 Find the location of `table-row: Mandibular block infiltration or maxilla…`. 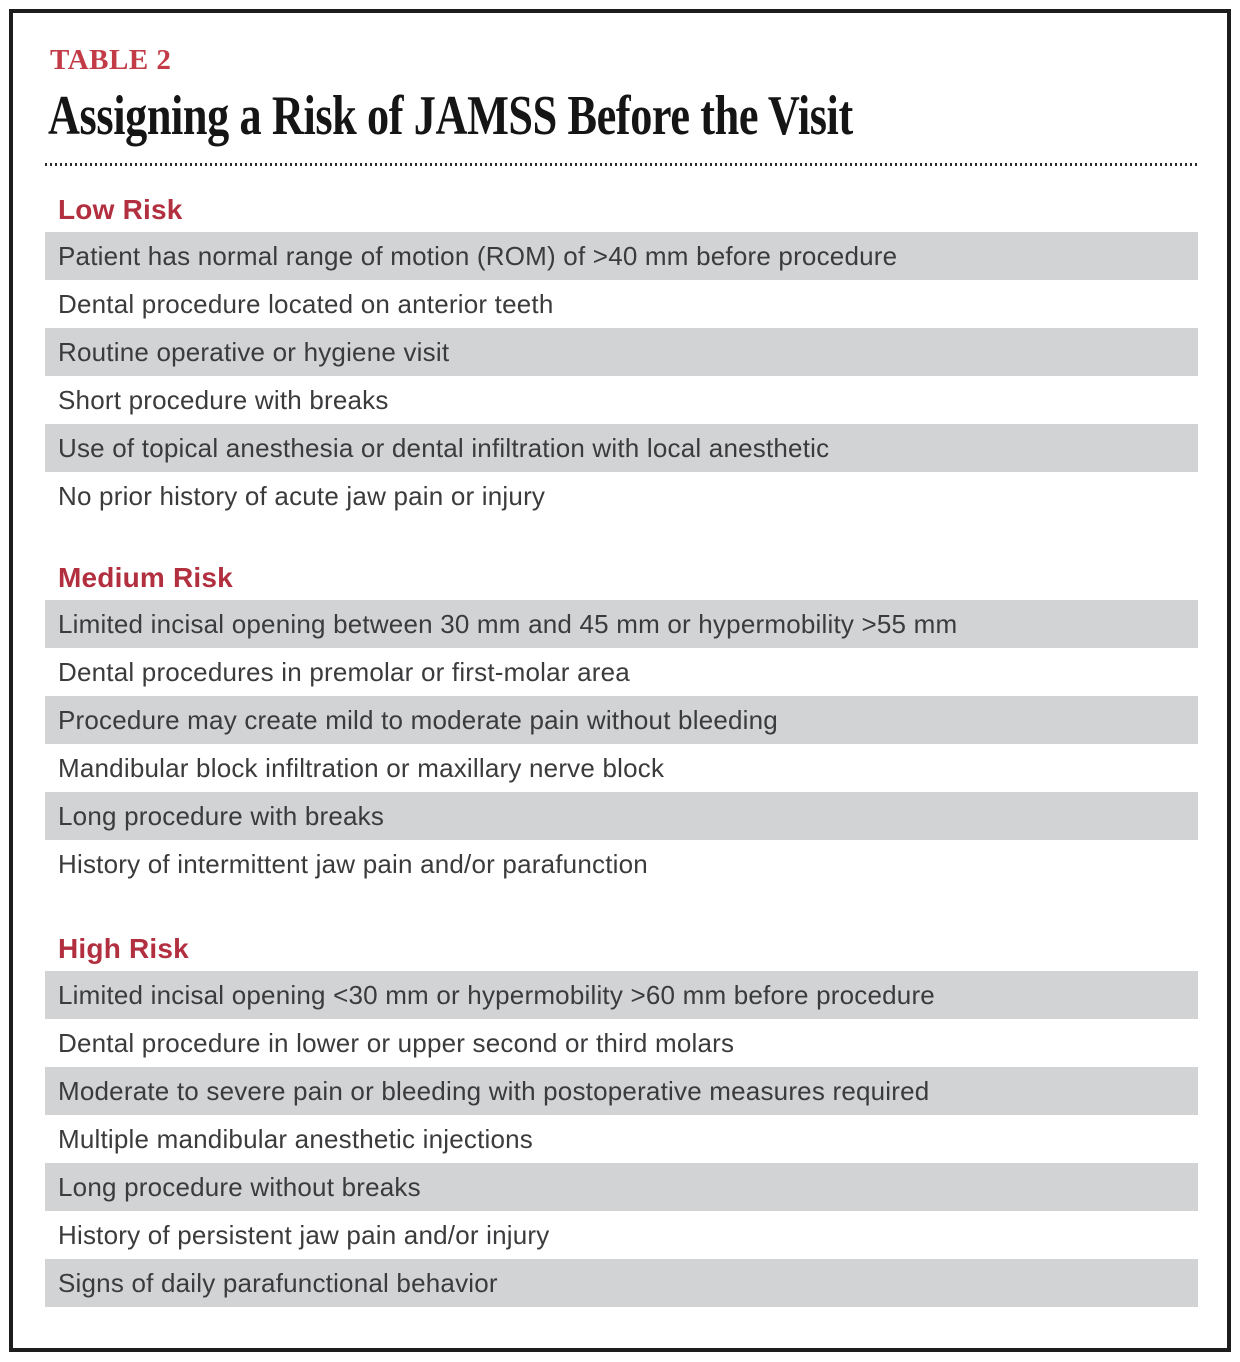

table-row: Mandibular block infiltration or maxilla… is located at coordinates (621, 768).